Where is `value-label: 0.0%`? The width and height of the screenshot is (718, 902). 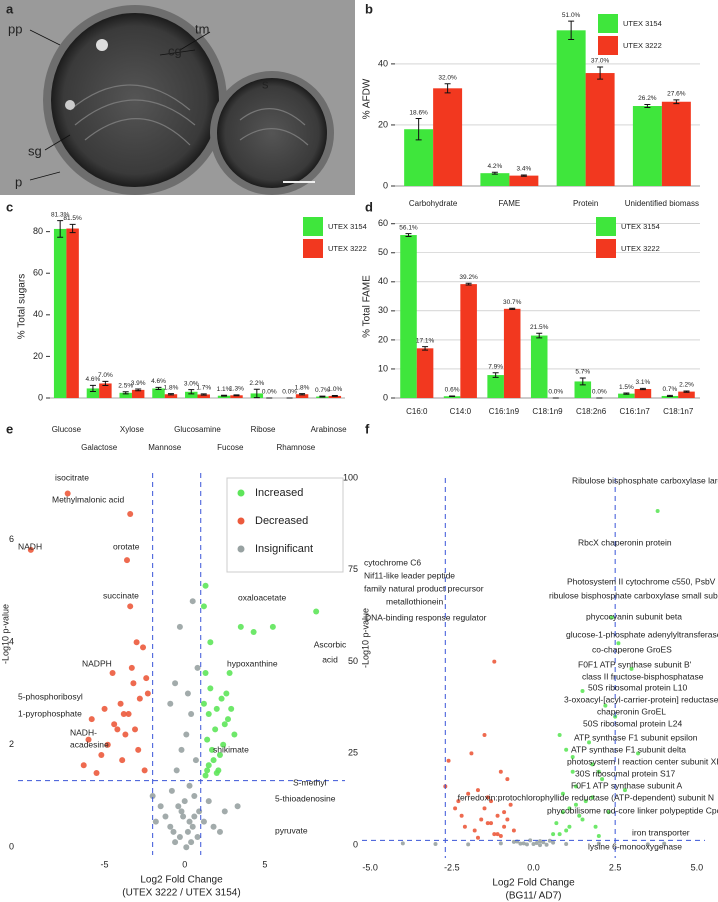
value-label: 0.0% is located at coordinates (599, 392).